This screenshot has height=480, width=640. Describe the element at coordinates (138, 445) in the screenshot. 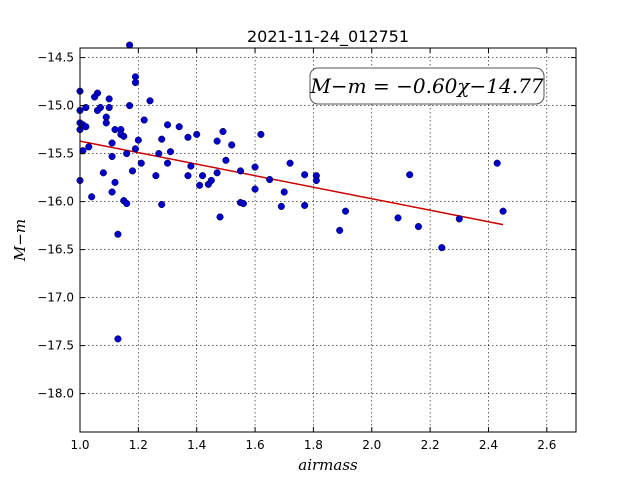

I see `x-tick-label: 1.2` at that location.